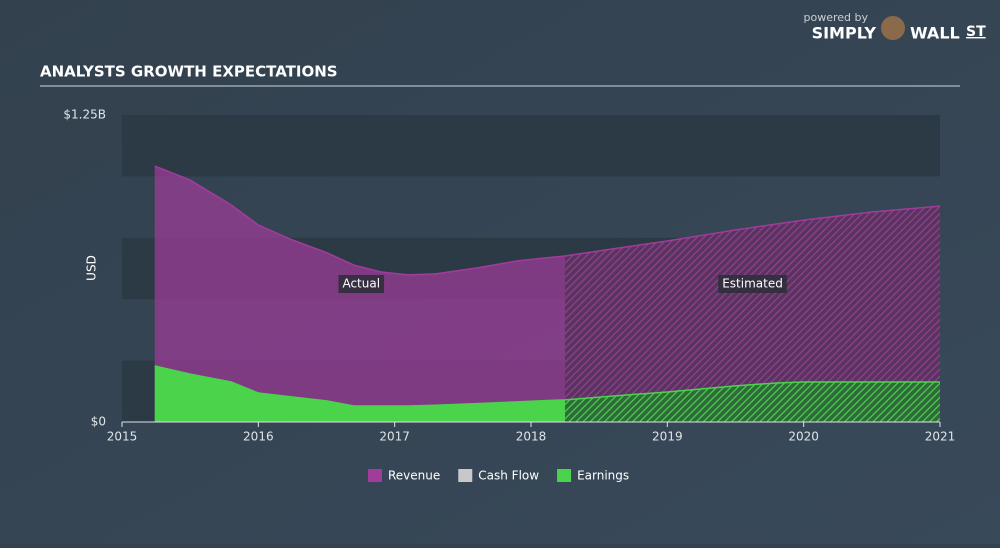  I want to click on powered-by: powered by, so click(836, 17).